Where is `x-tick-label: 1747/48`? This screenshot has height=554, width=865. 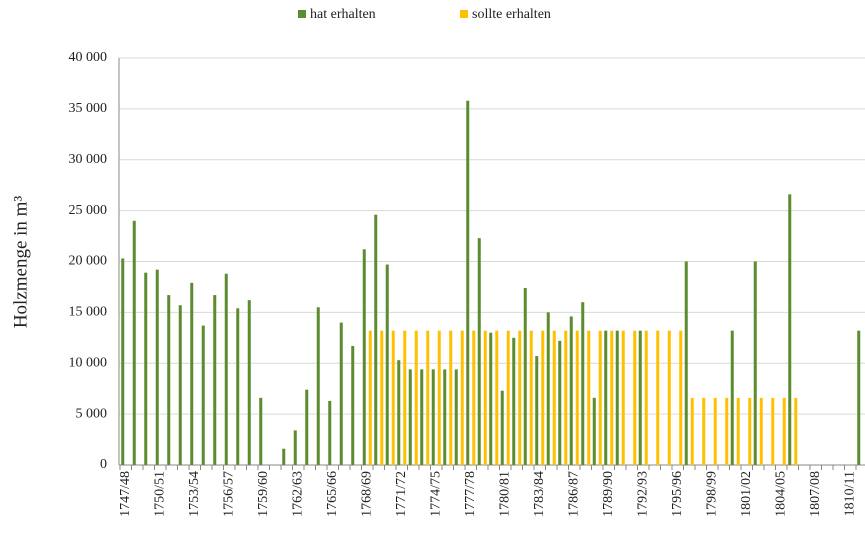 x-tick-label: 1747/48 is located at coordinates (125, 494).